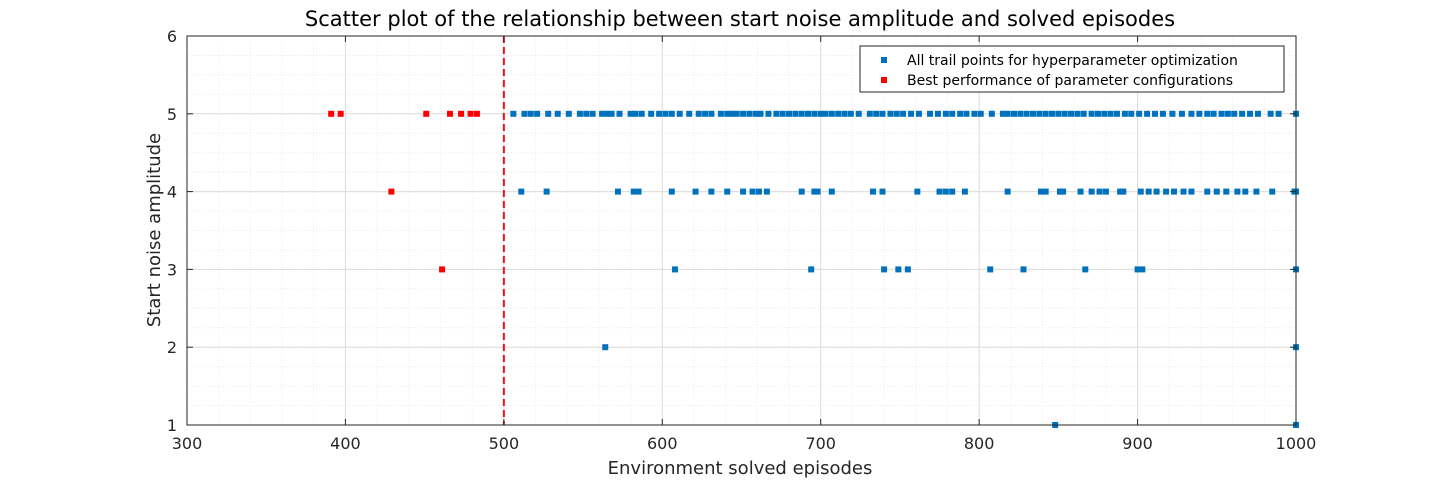 This screenshot has height=480, width=1432. Describe the element at coordinates (662, 443) in the screenshot. I see `x-tick-label: 600` at that location.